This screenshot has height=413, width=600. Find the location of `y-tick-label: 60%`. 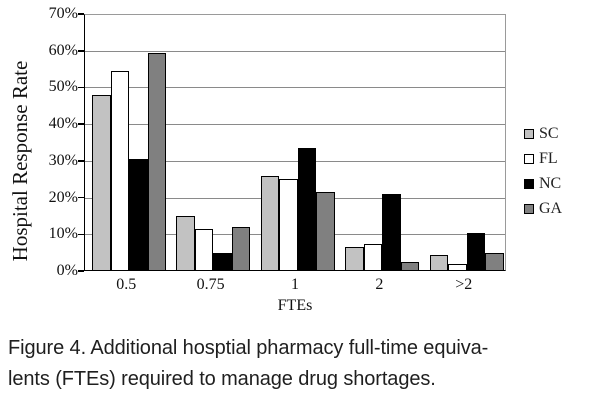

y-tick-label: 60% is located at coordinates (63, 50).